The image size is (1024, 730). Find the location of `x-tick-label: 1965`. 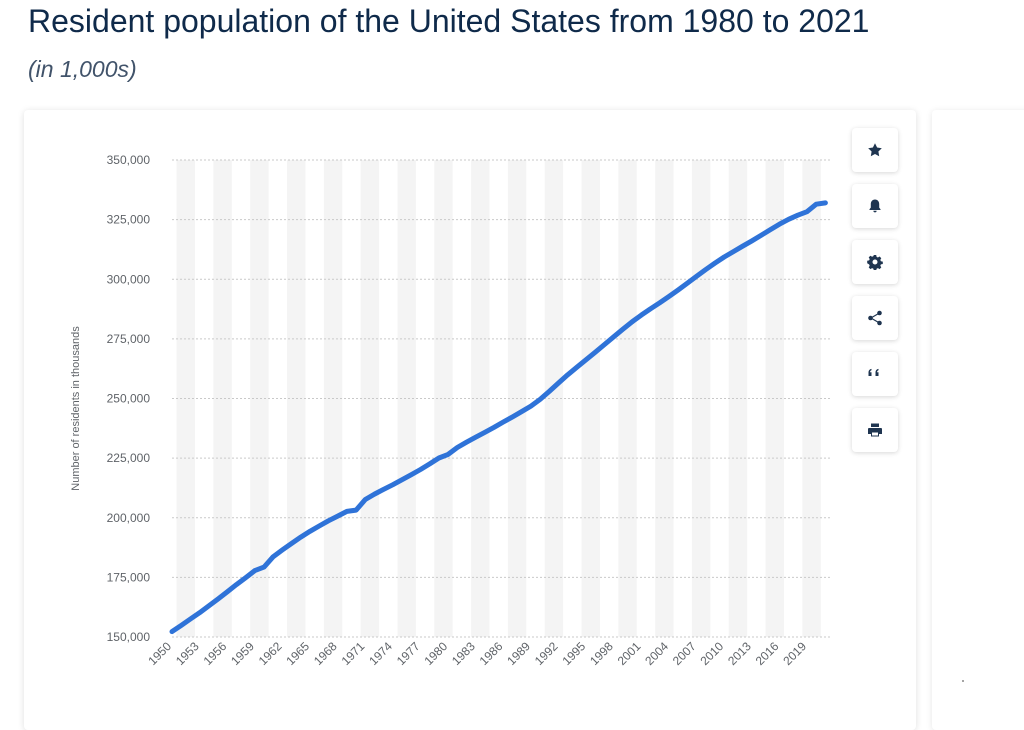

x-tick-label: 1965 is located at coordinates (297, 653).